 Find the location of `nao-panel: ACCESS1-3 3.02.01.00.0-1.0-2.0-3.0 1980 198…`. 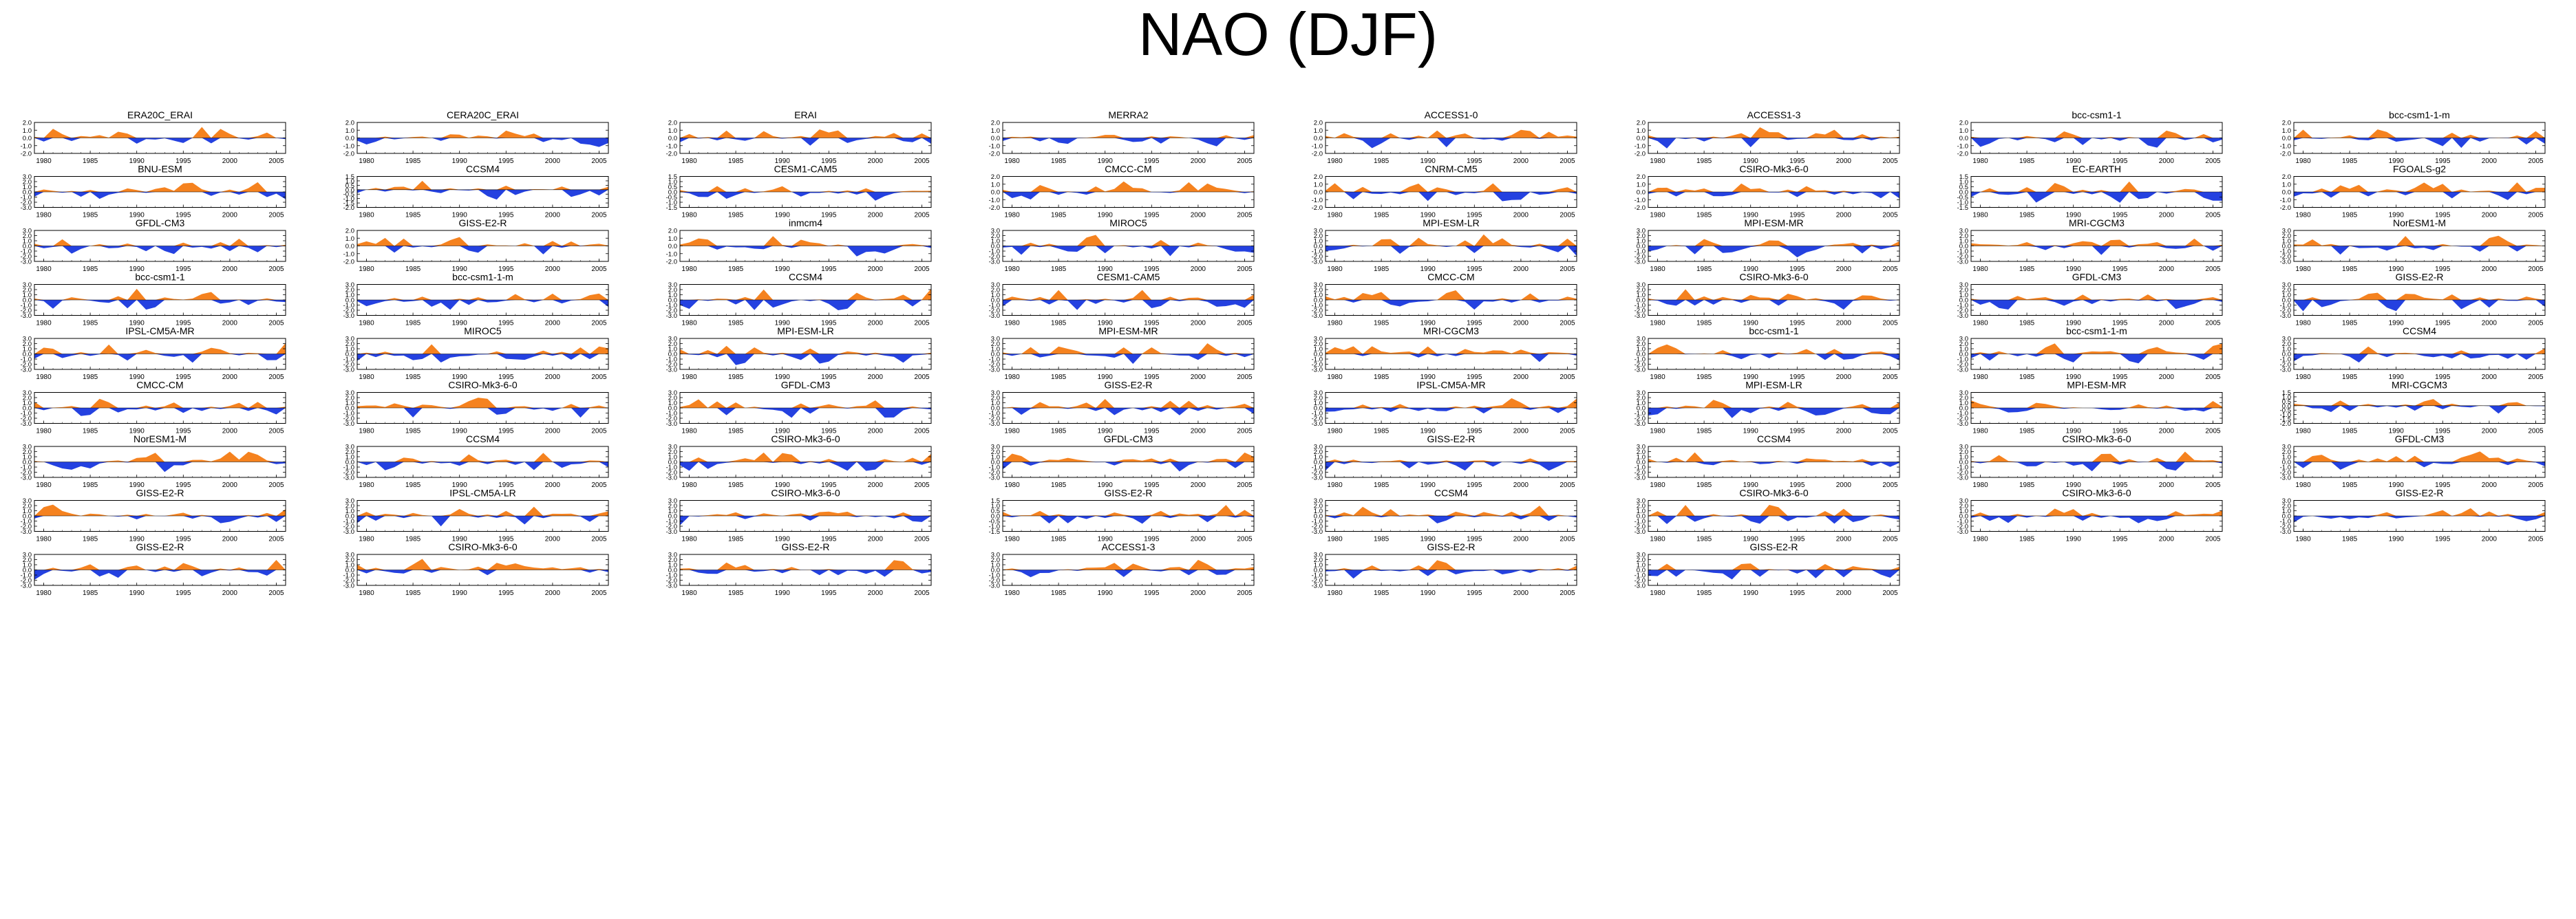

nao-panel: ACCESS1-3 3.02.01.00.0-1.0-2.0-3.0 1980 198… is located at coordinates (1122, 569).